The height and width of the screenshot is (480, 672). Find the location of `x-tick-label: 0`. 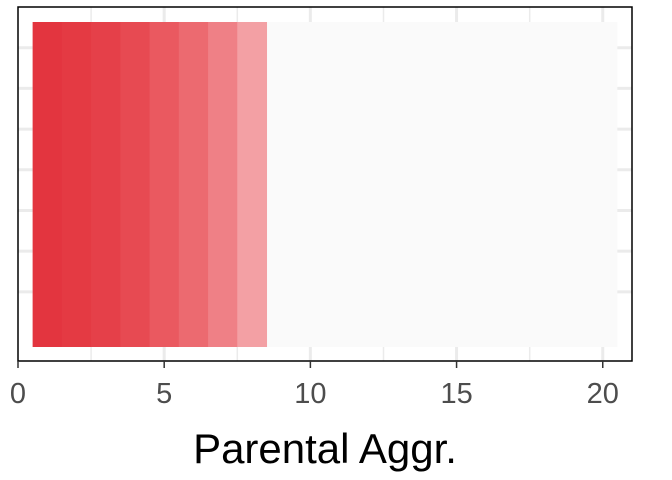

x-tick-label: 0 is located at coordinates (18, 394).